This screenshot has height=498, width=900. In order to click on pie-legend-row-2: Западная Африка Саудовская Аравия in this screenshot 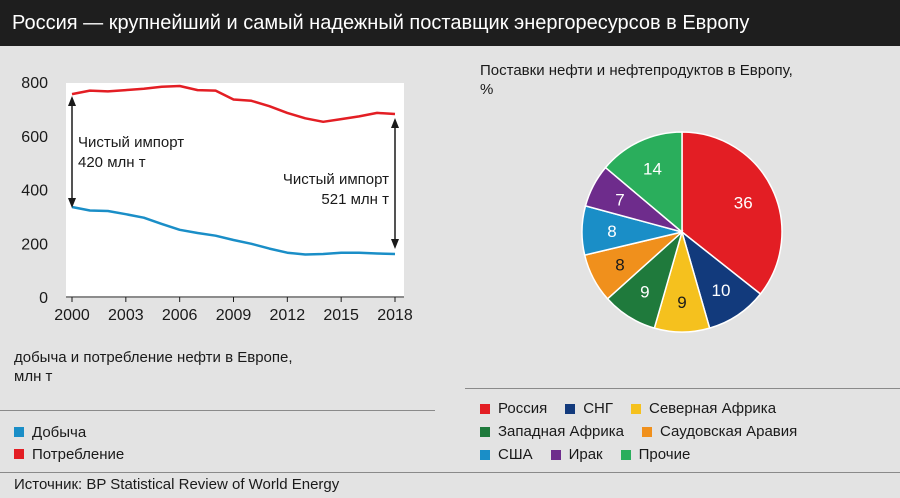, I will do `click(647, 431)`.